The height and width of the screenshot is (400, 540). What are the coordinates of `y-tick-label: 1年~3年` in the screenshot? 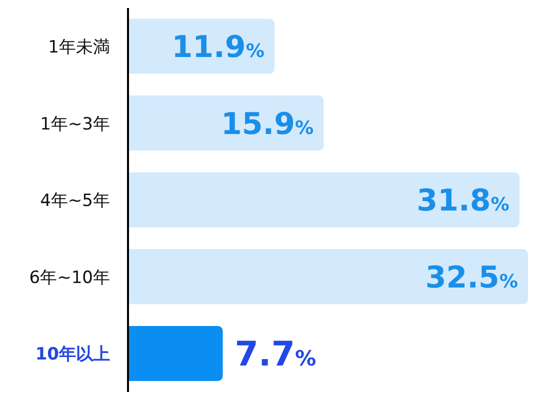 It's located at (75, 124).